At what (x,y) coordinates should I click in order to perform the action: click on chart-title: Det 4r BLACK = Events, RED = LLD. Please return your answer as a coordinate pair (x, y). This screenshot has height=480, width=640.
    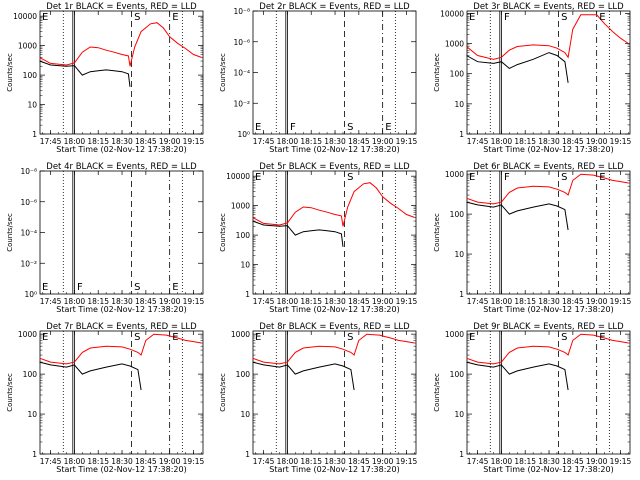
    Looking at the image, I should click on (121, 167).